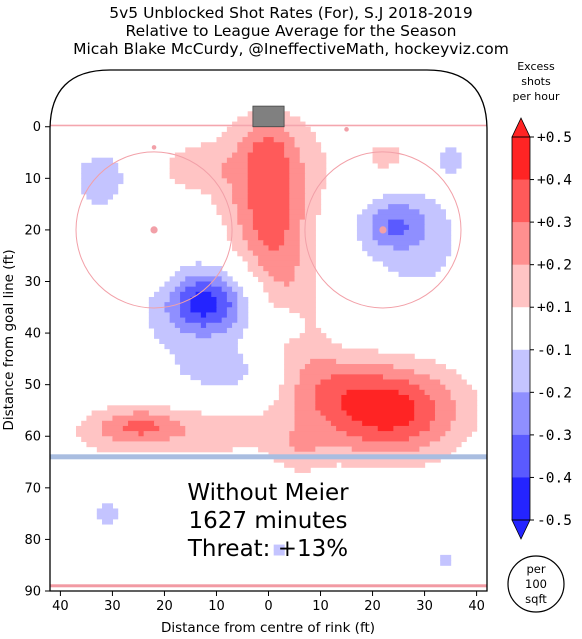  Describe the element at coordinates (554, 393) in the screenshot. I see `colorbar-tick-label: -0.2` at that location.